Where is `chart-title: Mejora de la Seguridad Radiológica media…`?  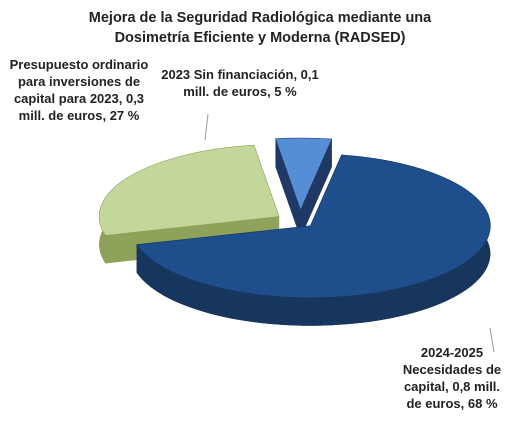 chart-title: Mejora de la Seguridad Radiológica media… is located at coordinates (260, 28).